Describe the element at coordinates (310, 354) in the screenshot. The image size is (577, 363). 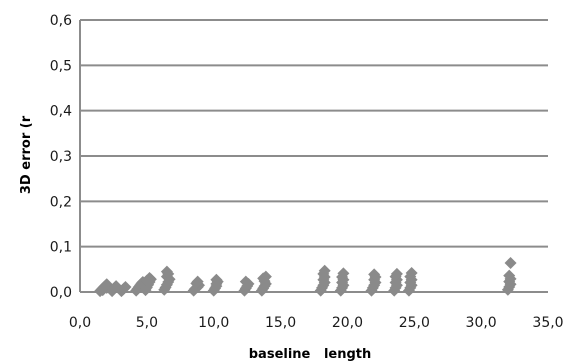
I see `x-axis-title: baseline length` at that location.